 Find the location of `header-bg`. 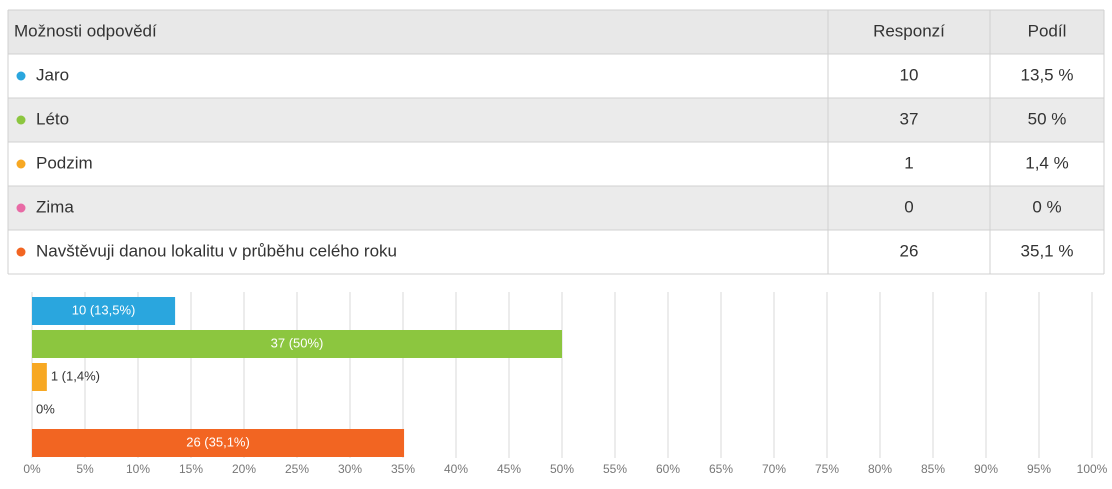

header-bg is located at coordinates (556, 32).